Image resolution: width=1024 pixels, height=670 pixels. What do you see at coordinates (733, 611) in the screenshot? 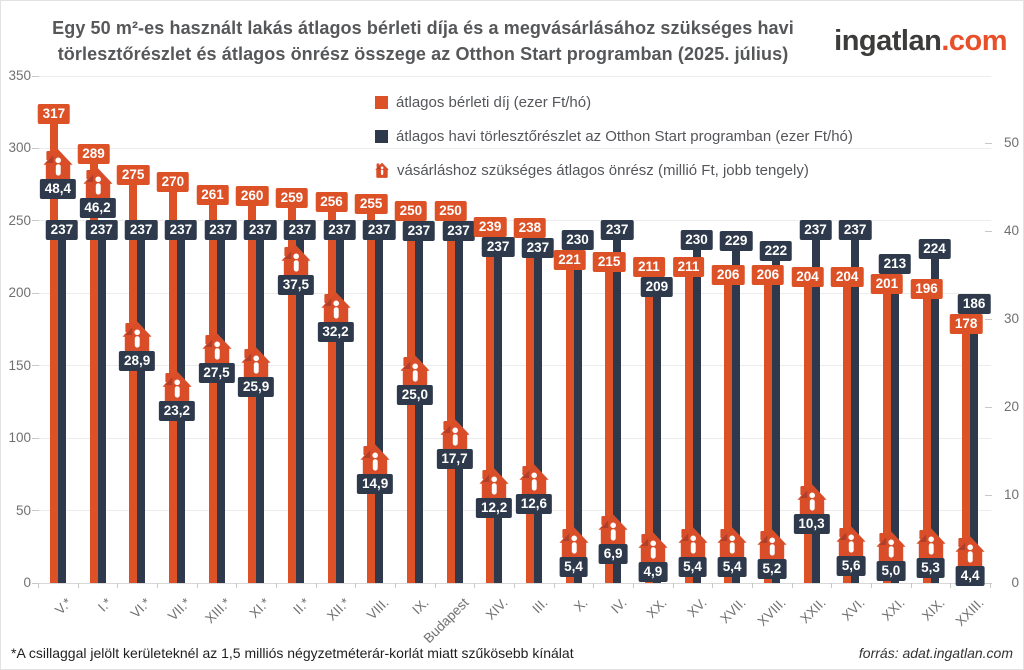
I see `x-axis-label: XVII.` at bounding box center [733, 611].